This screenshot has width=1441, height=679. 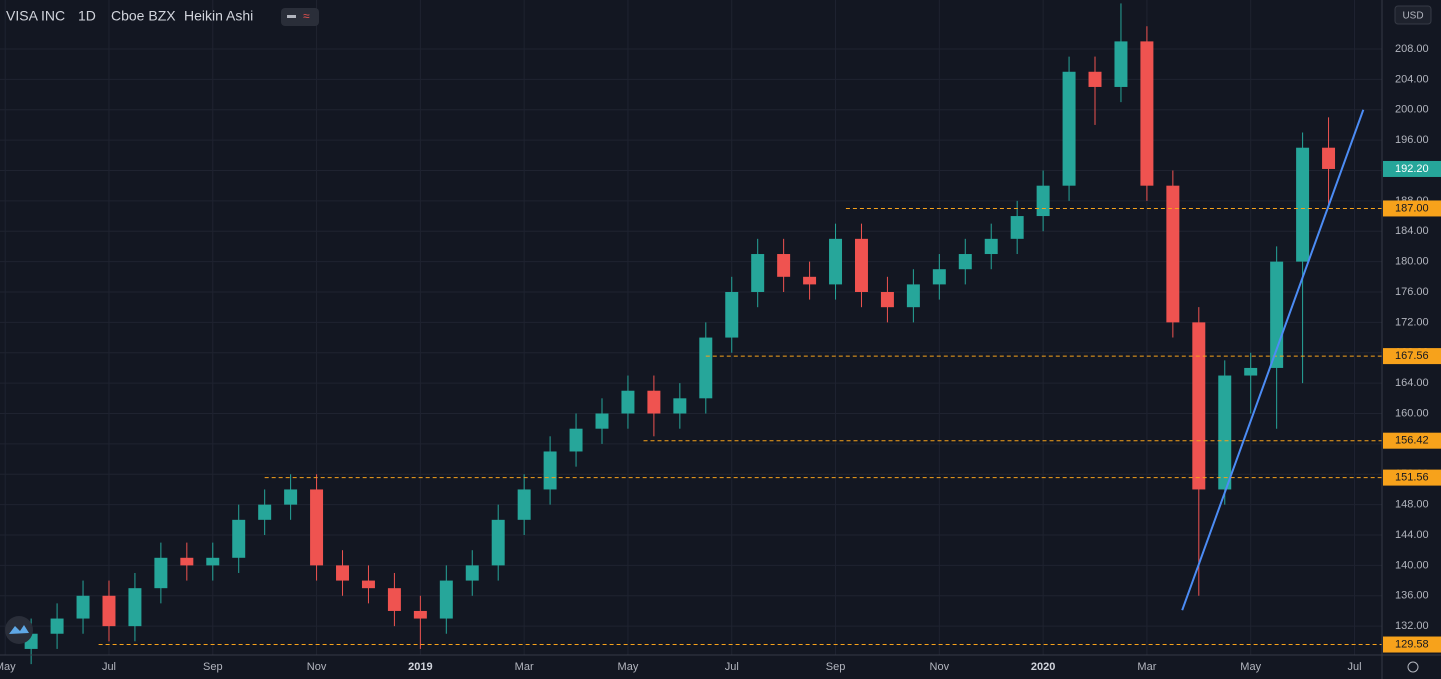 I want to click on currency: USD, so click(x=1412, y=16).